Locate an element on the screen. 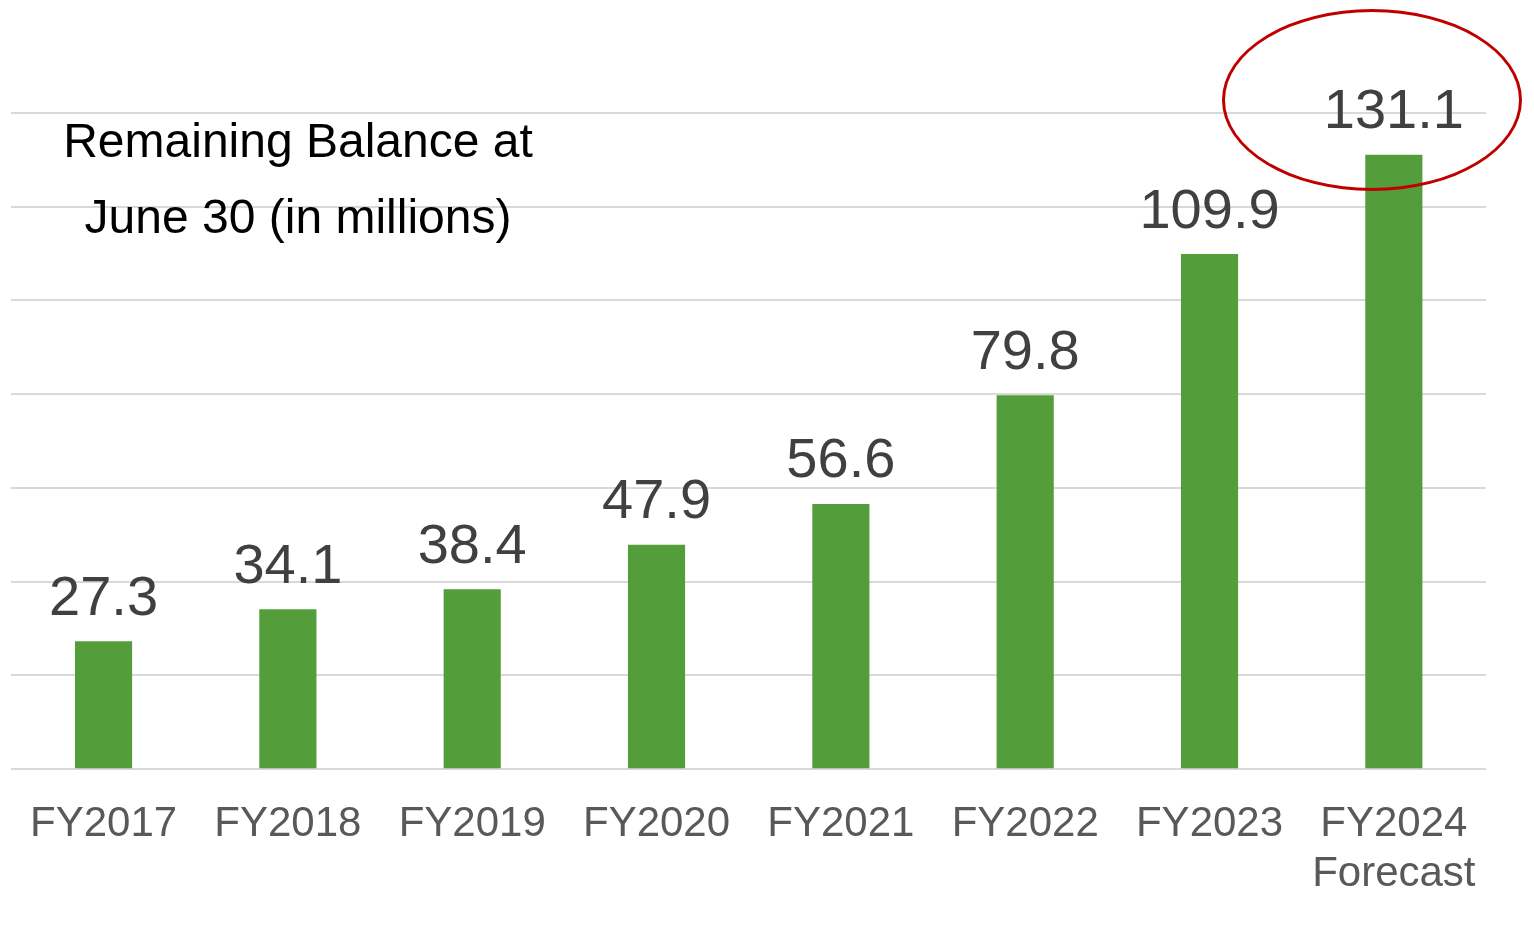 This screenshot has width=1534, height=930. data-label: 47.9 is located at coordinates (657, 499).